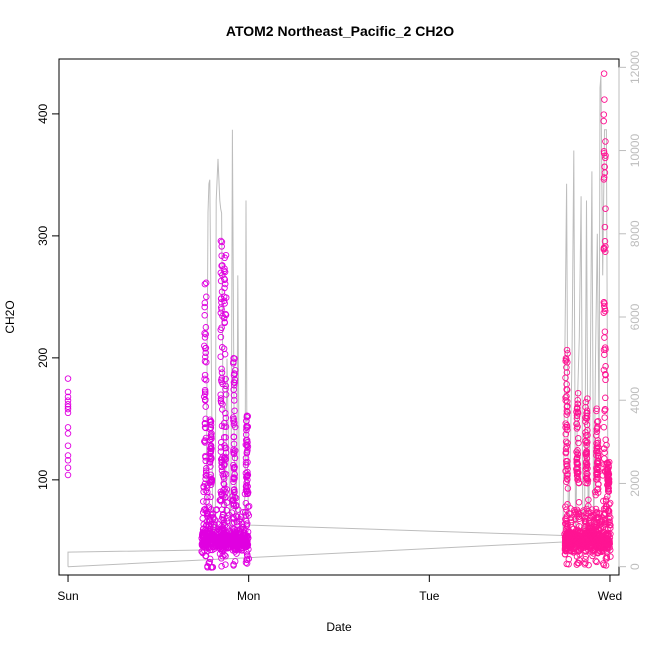  What do you see at coordinates (248, 596) in the screenshot?
I see `x-tick-label: Mon` at bounding box center [248, 596].